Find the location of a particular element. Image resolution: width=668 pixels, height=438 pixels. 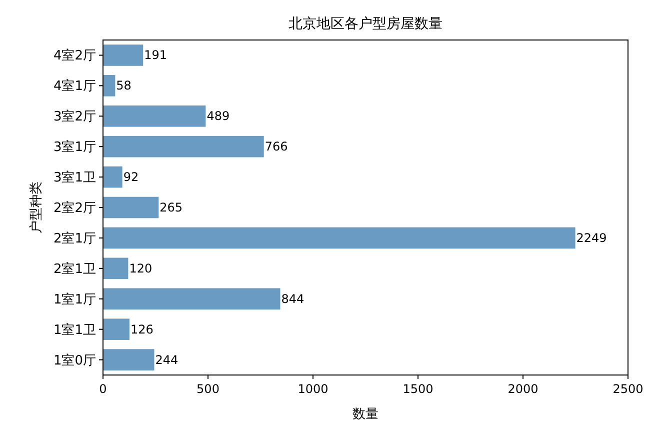

chart-title: 北京地区各户型房屋数量 is located at coordinates (365, 24).